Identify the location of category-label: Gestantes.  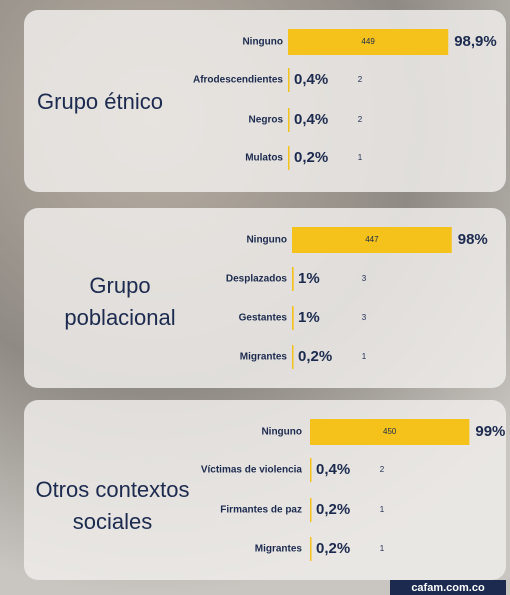
(263, 318).